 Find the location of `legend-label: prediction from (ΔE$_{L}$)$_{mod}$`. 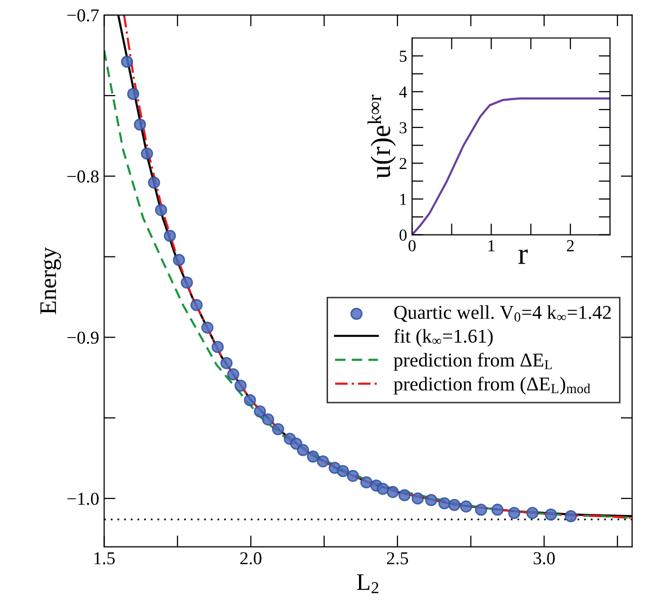

legend-label: prediction from (ΔE$_{L}$)$_{mod}$ is located at coordinates (492, 385).